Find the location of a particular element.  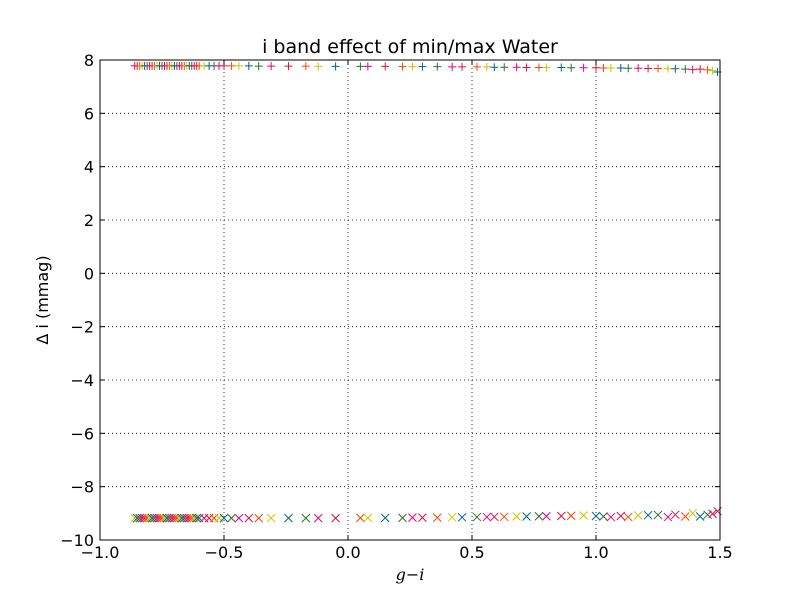

y-tick-label: −10 is located at coordinates (77, 540).